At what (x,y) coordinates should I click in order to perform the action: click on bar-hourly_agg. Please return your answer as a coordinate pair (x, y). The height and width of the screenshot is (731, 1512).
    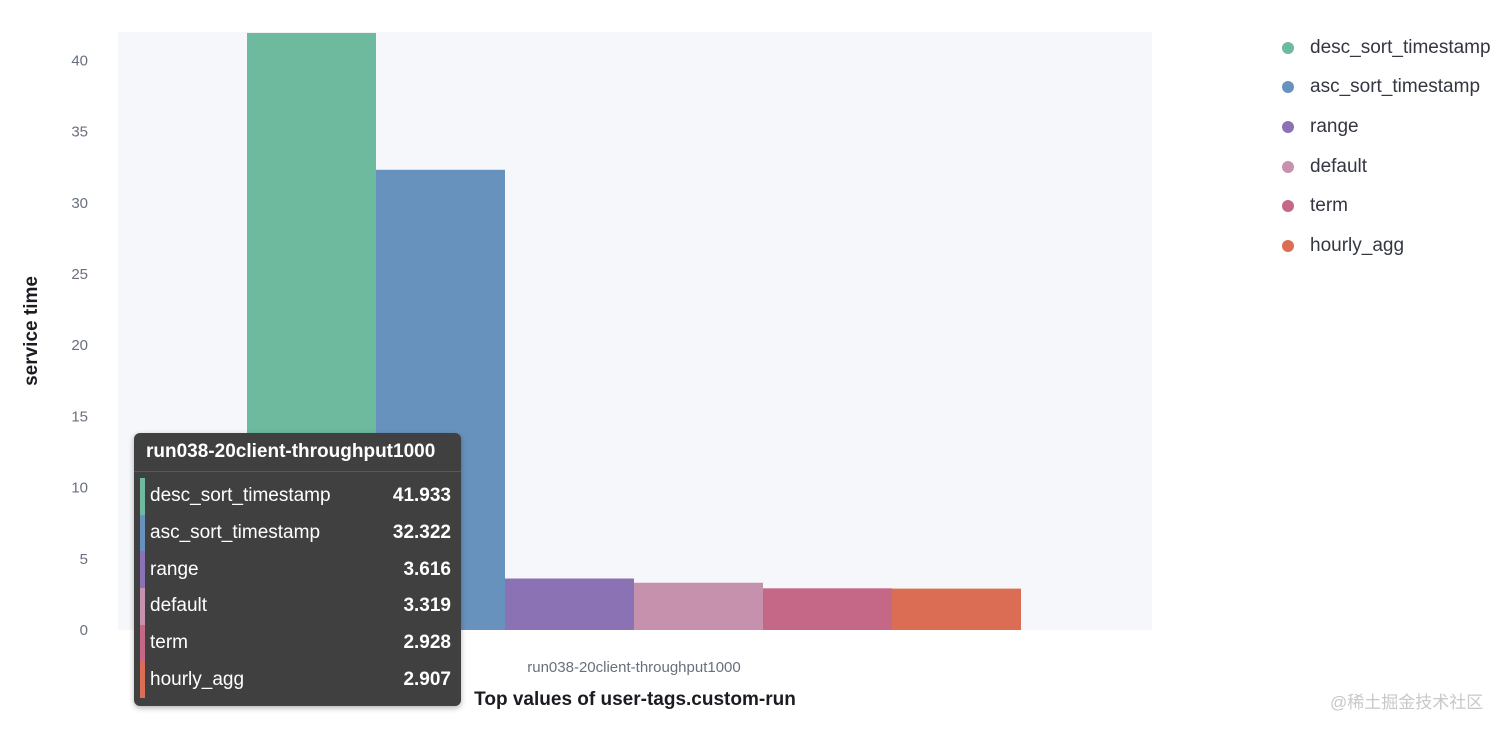
    Looking at the image, I should click on (956, 609).